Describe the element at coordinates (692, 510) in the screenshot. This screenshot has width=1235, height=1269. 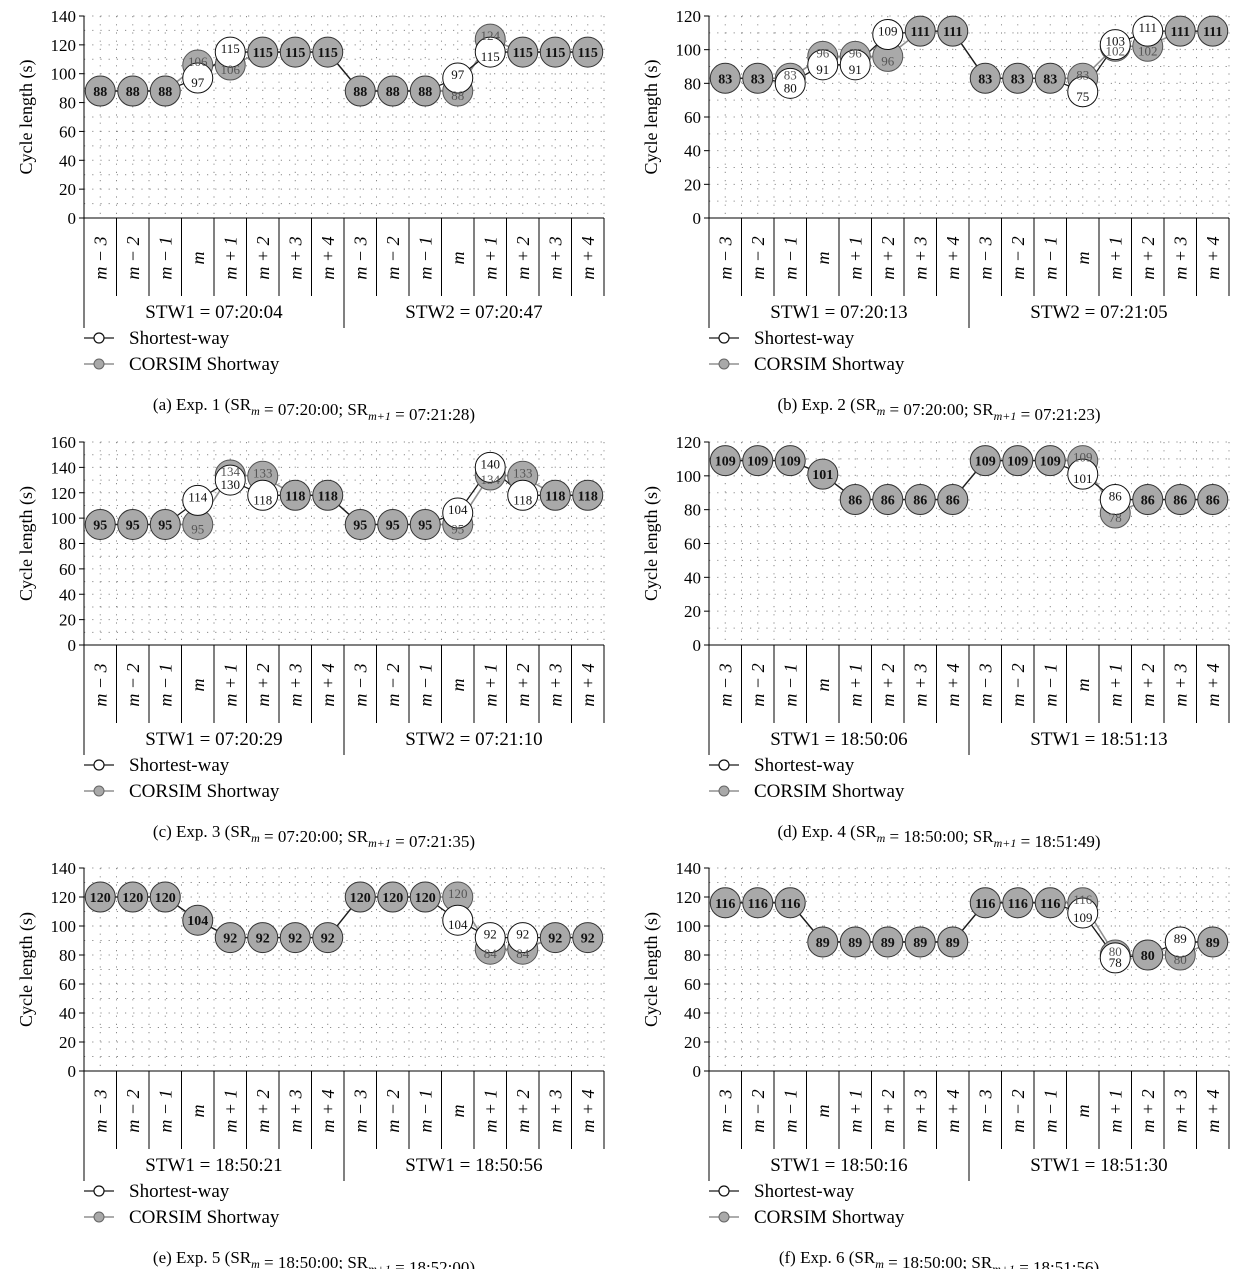
I see `y-tick-label: 80` at that location.